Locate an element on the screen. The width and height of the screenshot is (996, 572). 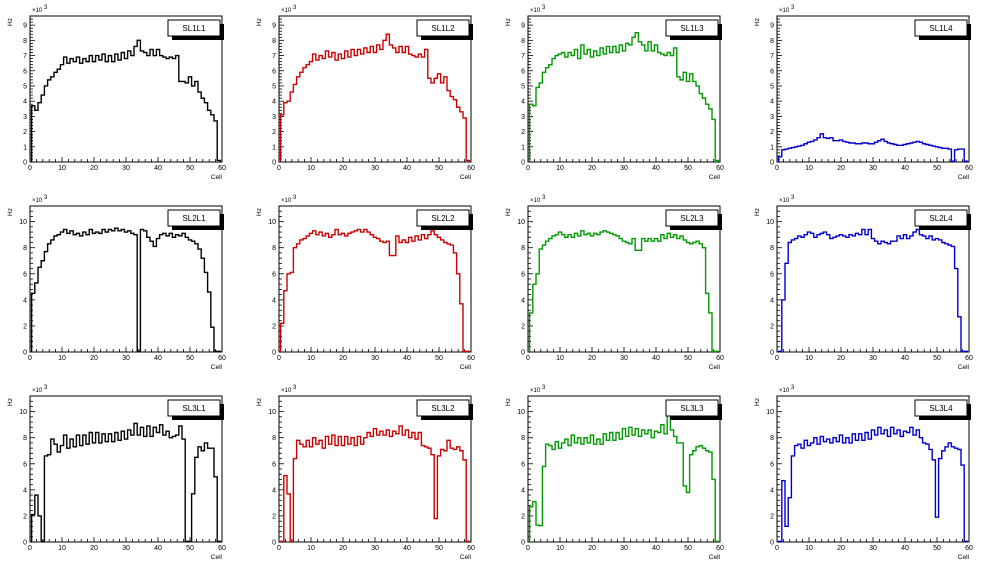
y-tick-label: 3 is located at coordinates (25, 117).